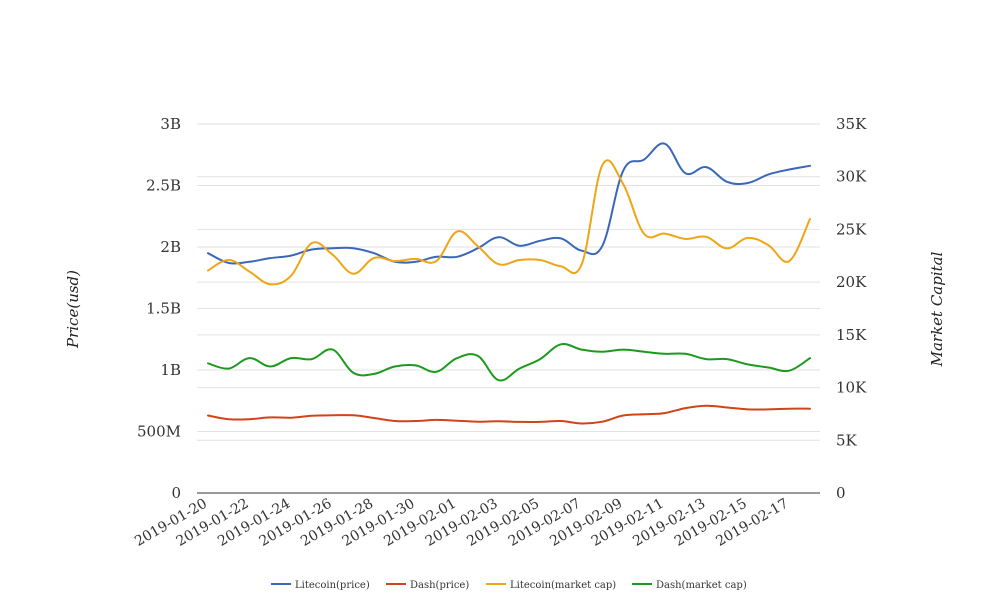  Describe the element at coordinates (170, 370) in the screenshot. I see `y-tick-label-left: 1B` at that location.